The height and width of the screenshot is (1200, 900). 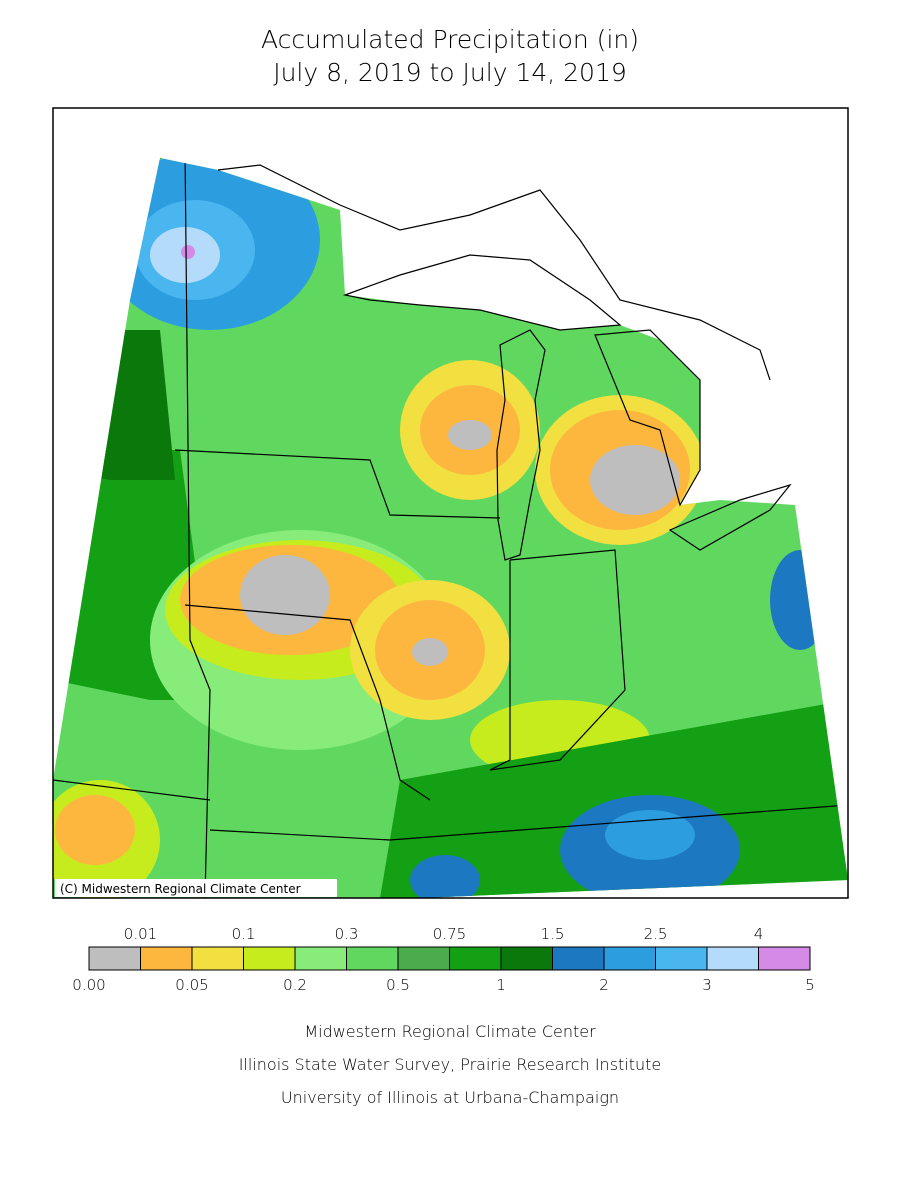 What do you see at coordinates (450, 1031) in the screenshot?
I see `credit-line: Midwestern Regional Climate Center` at bounding box center [450, 1031].